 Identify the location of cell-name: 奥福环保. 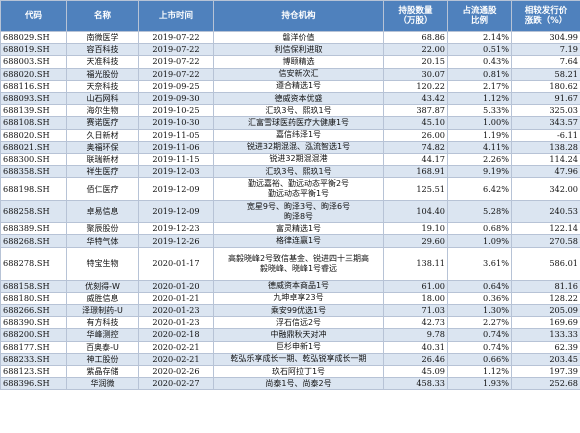
(102, 147).